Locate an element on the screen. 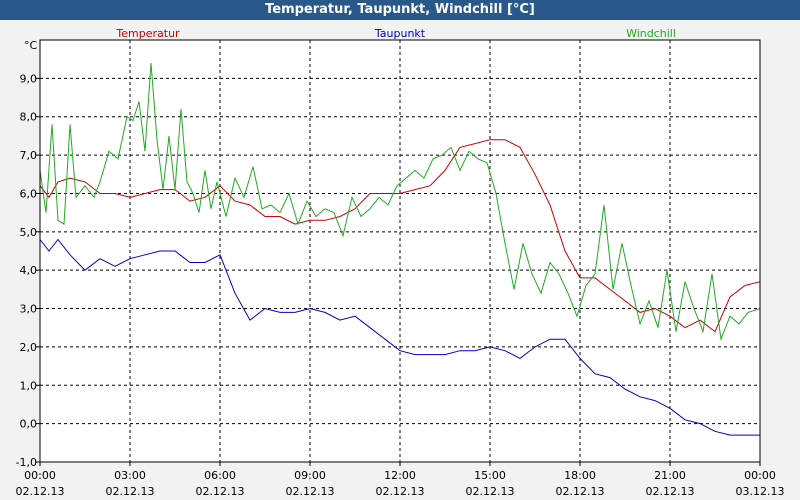 This screenshot has width=800, height=500. y-tick-label: -1,0 is located at coordinates (26, 462).